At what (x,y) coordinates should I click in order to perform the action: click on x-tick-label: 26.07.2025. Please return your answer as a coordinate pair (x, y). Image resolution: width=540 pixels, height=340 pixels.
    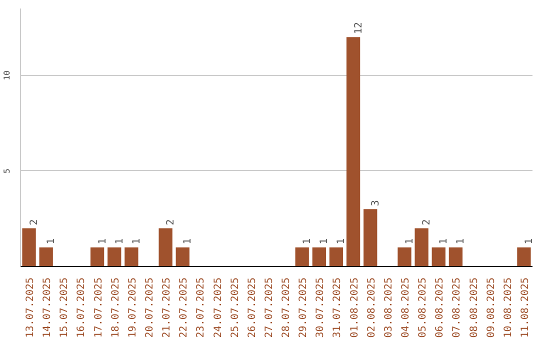
    Looking at the image, I should click on (252, 307).